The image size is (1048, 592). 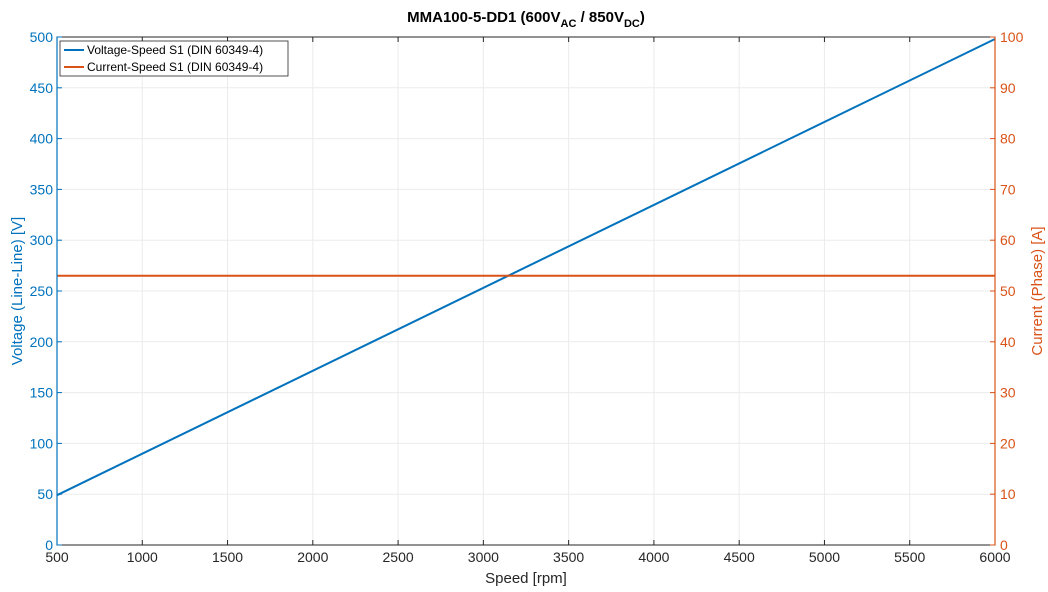 I want to click on y-left-tick-label: 500, so click(x=42, y=37).